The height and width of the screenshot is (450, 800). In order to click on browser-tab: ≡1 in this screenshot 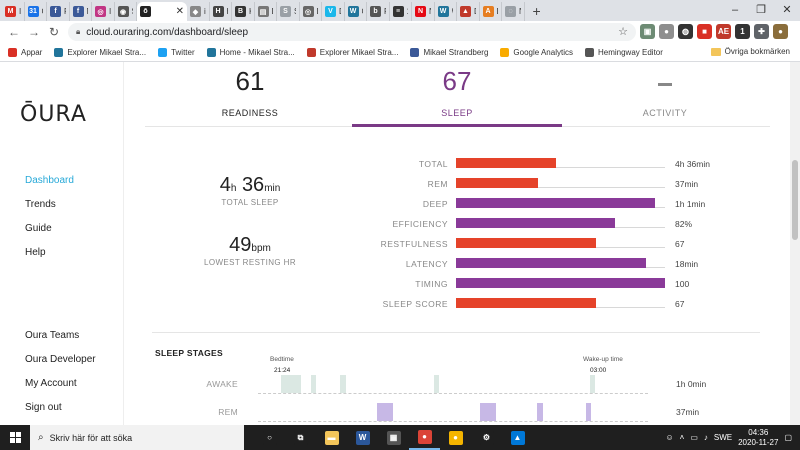, I will do `click(401, 11)`.